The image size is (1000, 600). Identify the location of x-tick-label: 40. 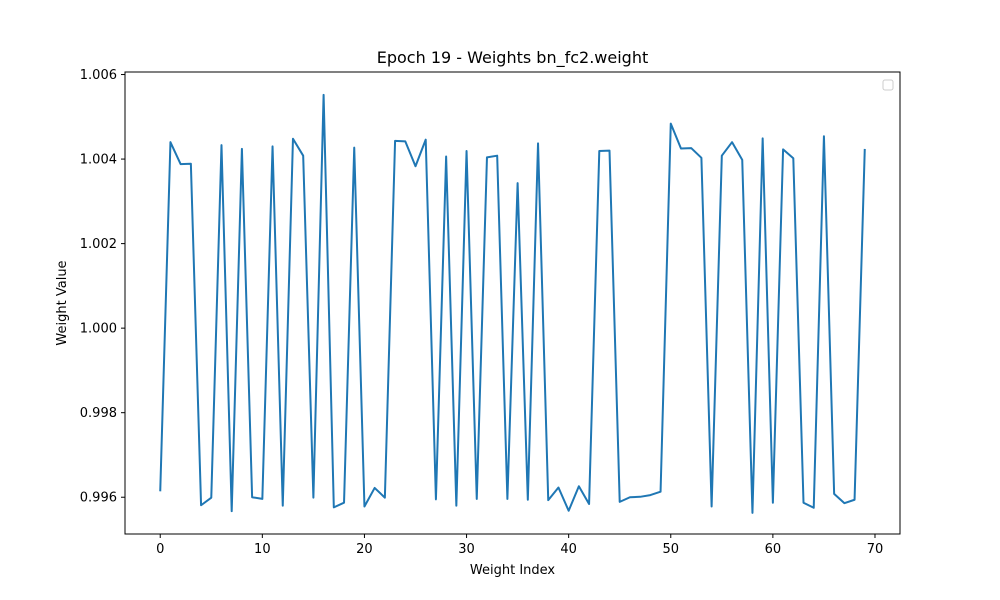
(568, 549).